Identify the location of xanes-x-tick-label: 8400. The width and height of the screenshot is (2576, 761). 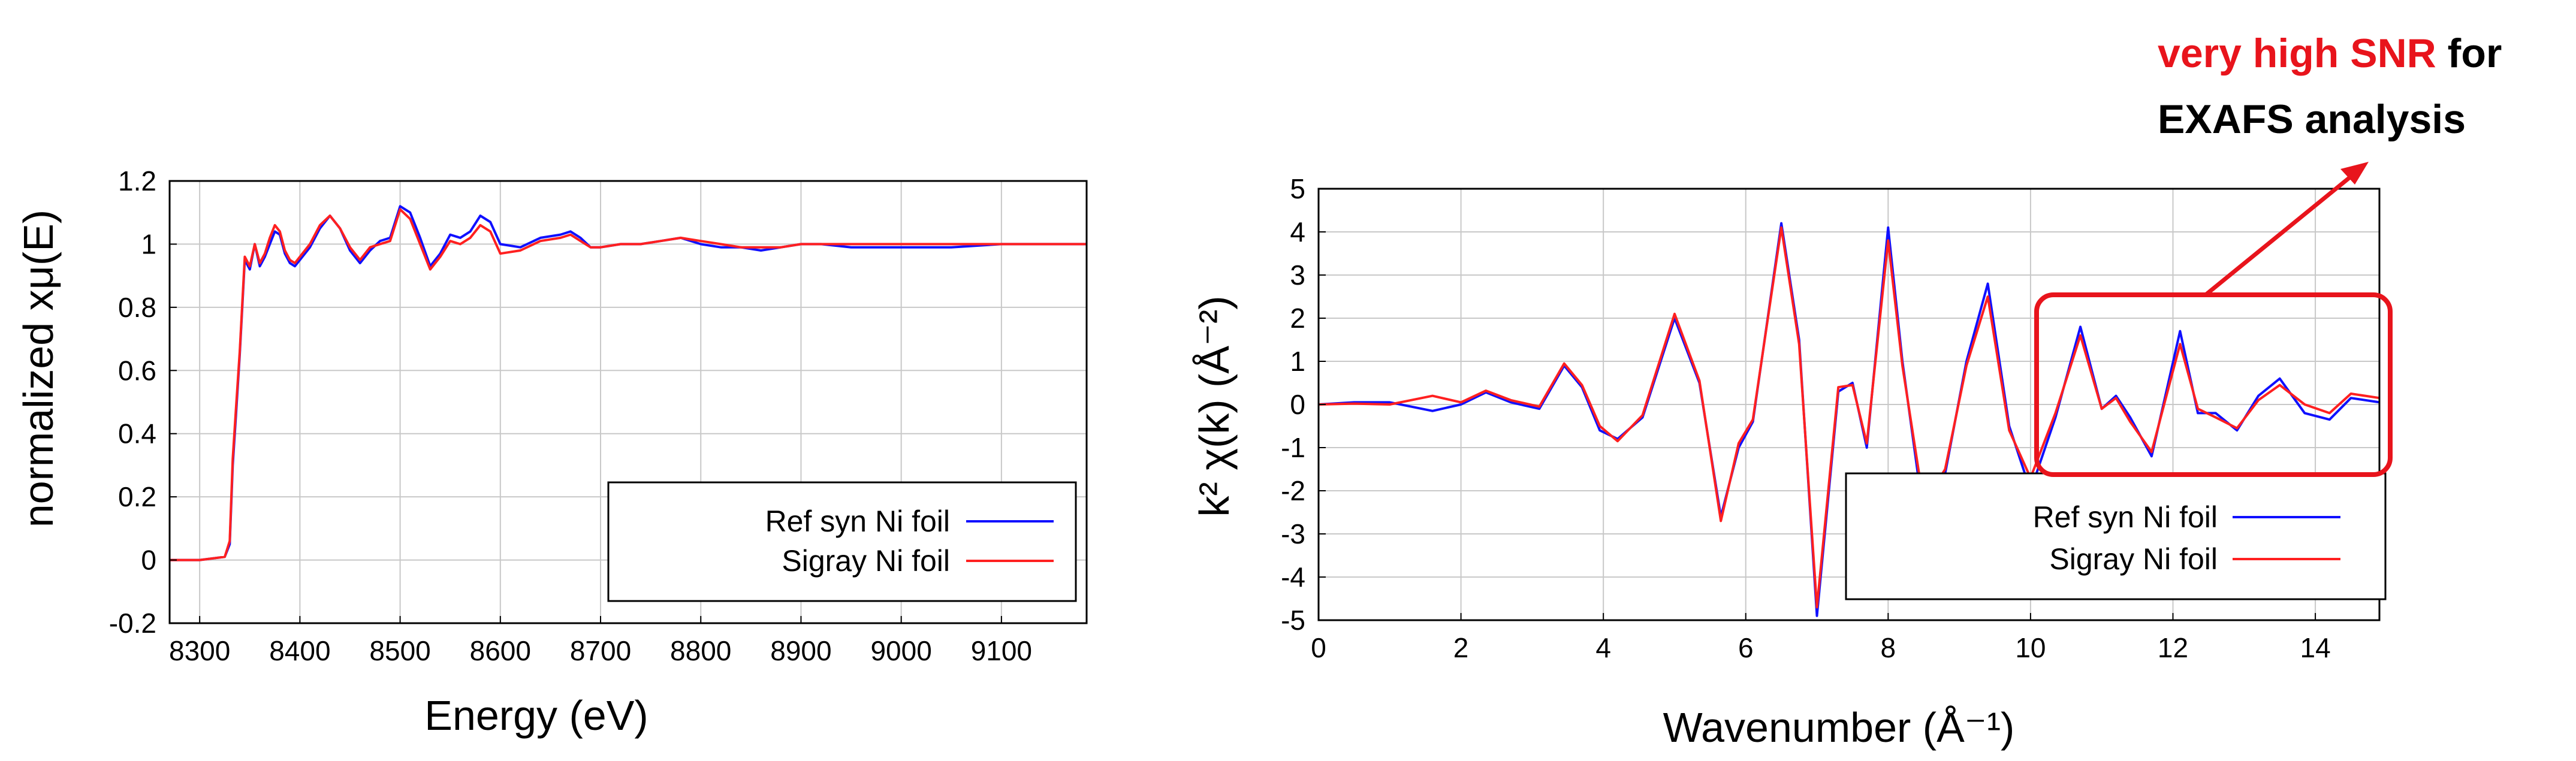
(299, 650).